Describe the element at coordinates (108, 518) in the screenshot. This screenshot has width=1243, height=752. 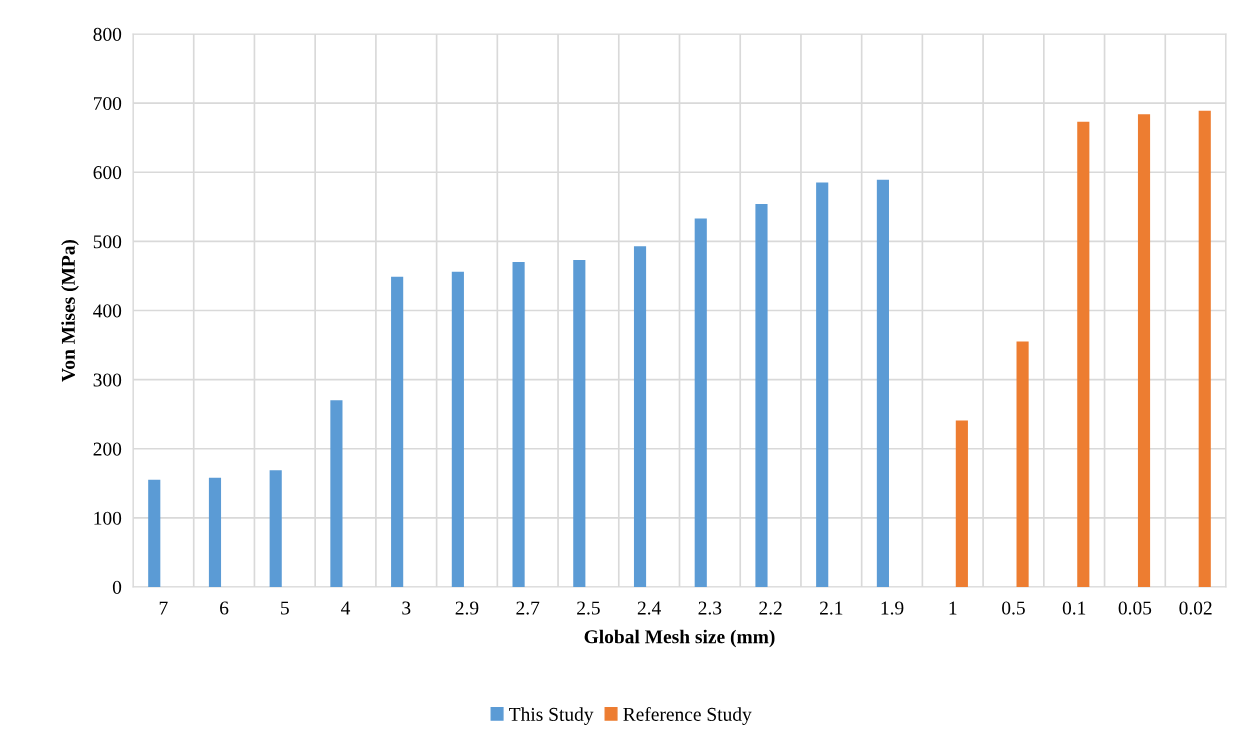
I see `y-tick-label: 100` at that location.